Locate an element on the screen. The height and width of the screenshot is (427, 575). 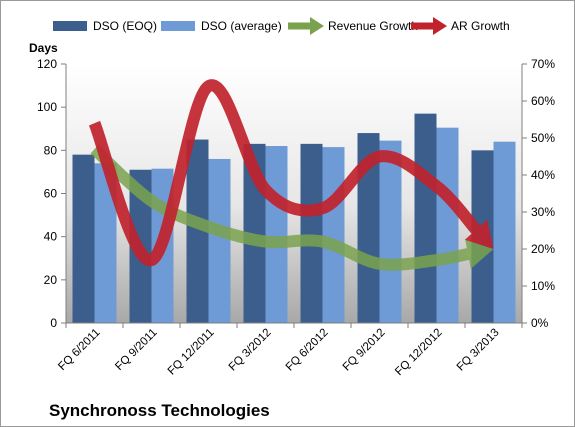
y-tick-label: 20 is located at coordinates (51, 280).